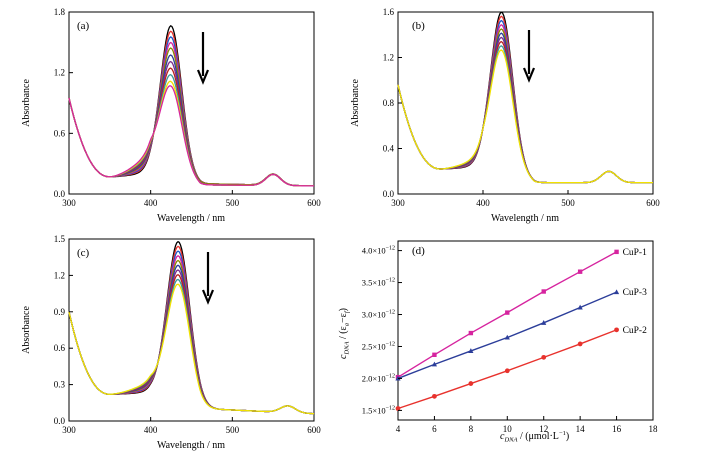 The width and height of the screenshot is (706, 461). I want to click on panel-a-ylabel: Absorbance, so click(26, 103).